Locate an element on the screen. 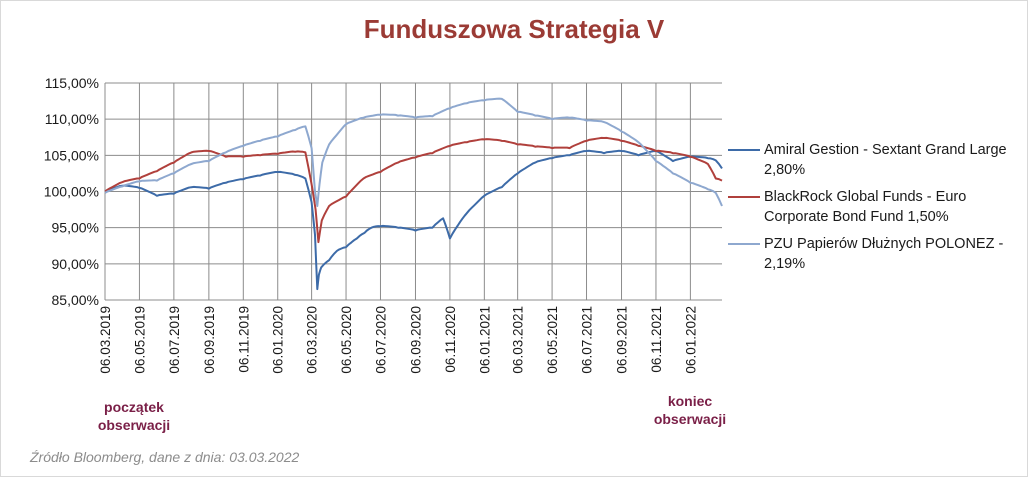 This screenshot has height=477, width=1028. x-tick-label: 06.11.2019 is located at coordinates (243, 339).